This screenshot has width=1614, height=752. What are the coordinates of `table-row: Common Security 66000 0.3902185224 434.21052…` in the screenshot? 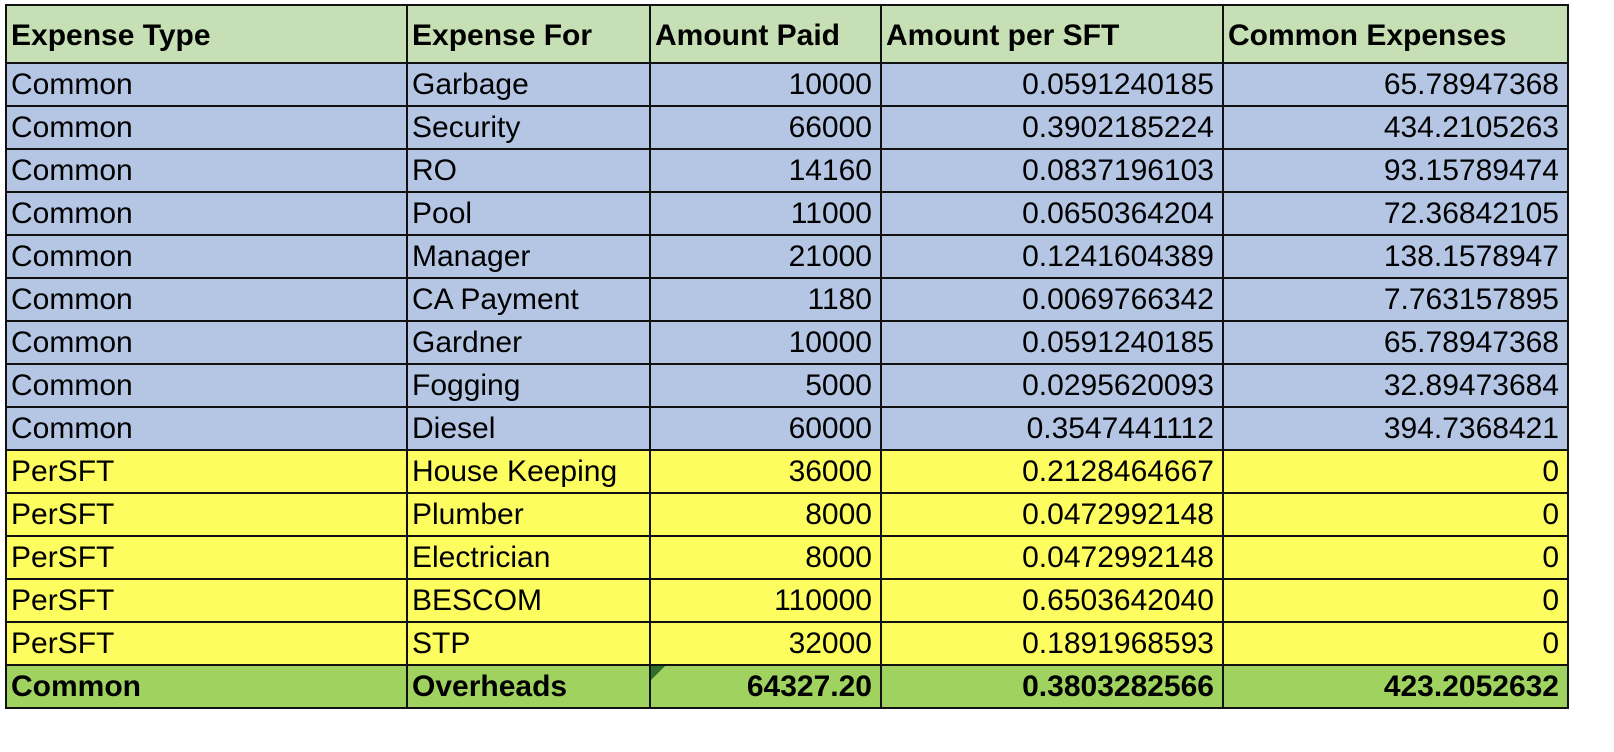 It's located at (787, 127).